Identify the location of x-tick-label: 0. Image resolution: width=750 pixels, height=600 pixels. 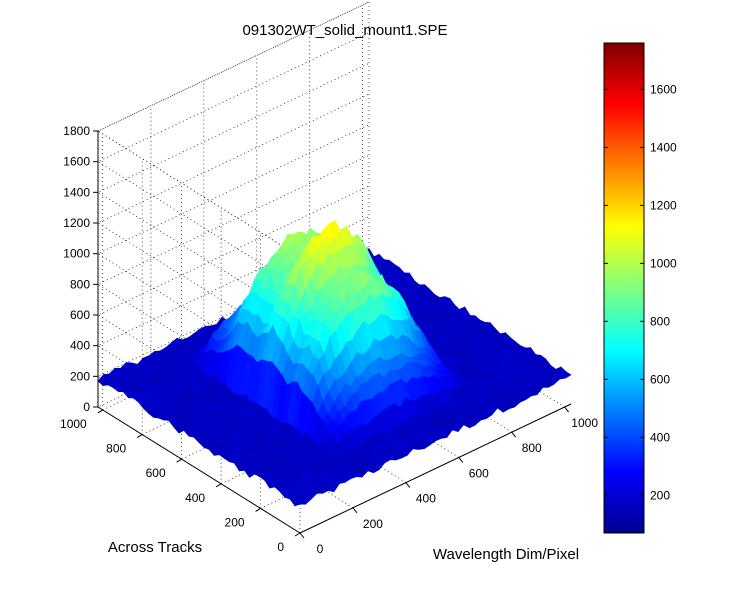
(320, 549).